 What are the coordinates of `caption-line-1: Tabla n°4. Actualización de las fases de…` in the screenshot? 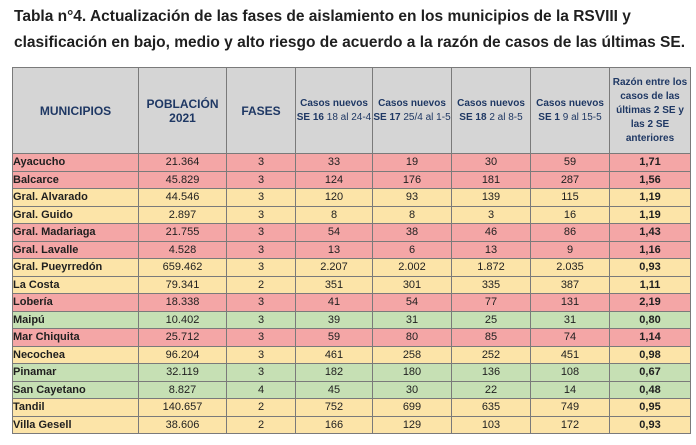 It's located at (322, 16).